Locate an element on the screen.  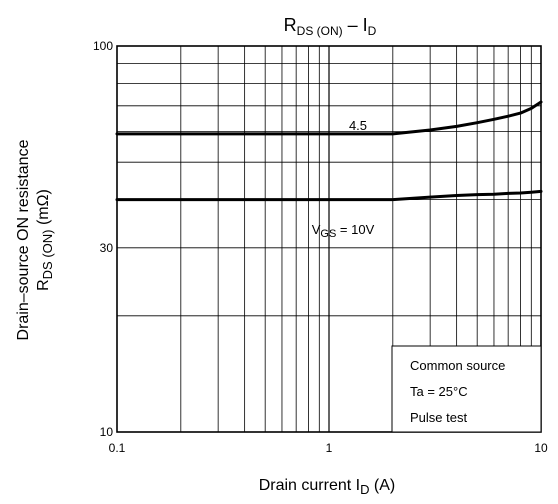
y-tick-label: 30 is located at coordinates (107, 248).